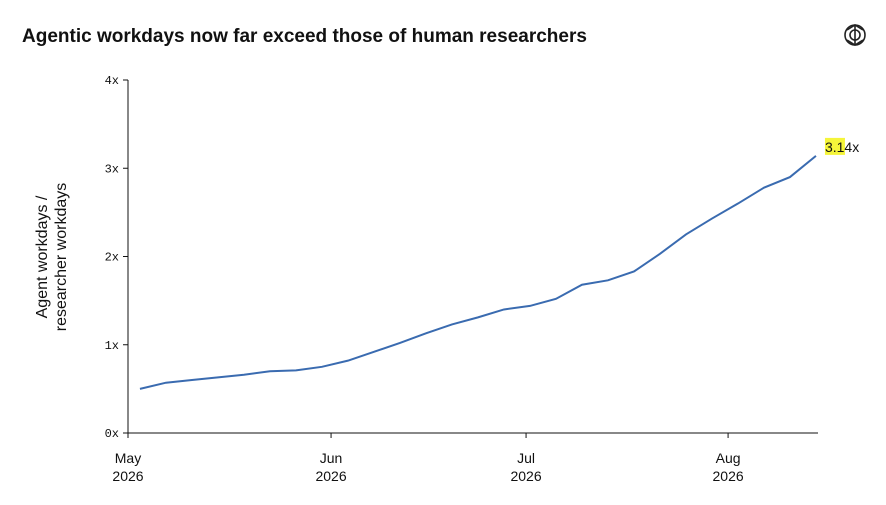  What do you see at coordinates (42, 256) in the screenshot?
I see `y-axis-label: Agent workdays /` at bounding box center [42, 256].